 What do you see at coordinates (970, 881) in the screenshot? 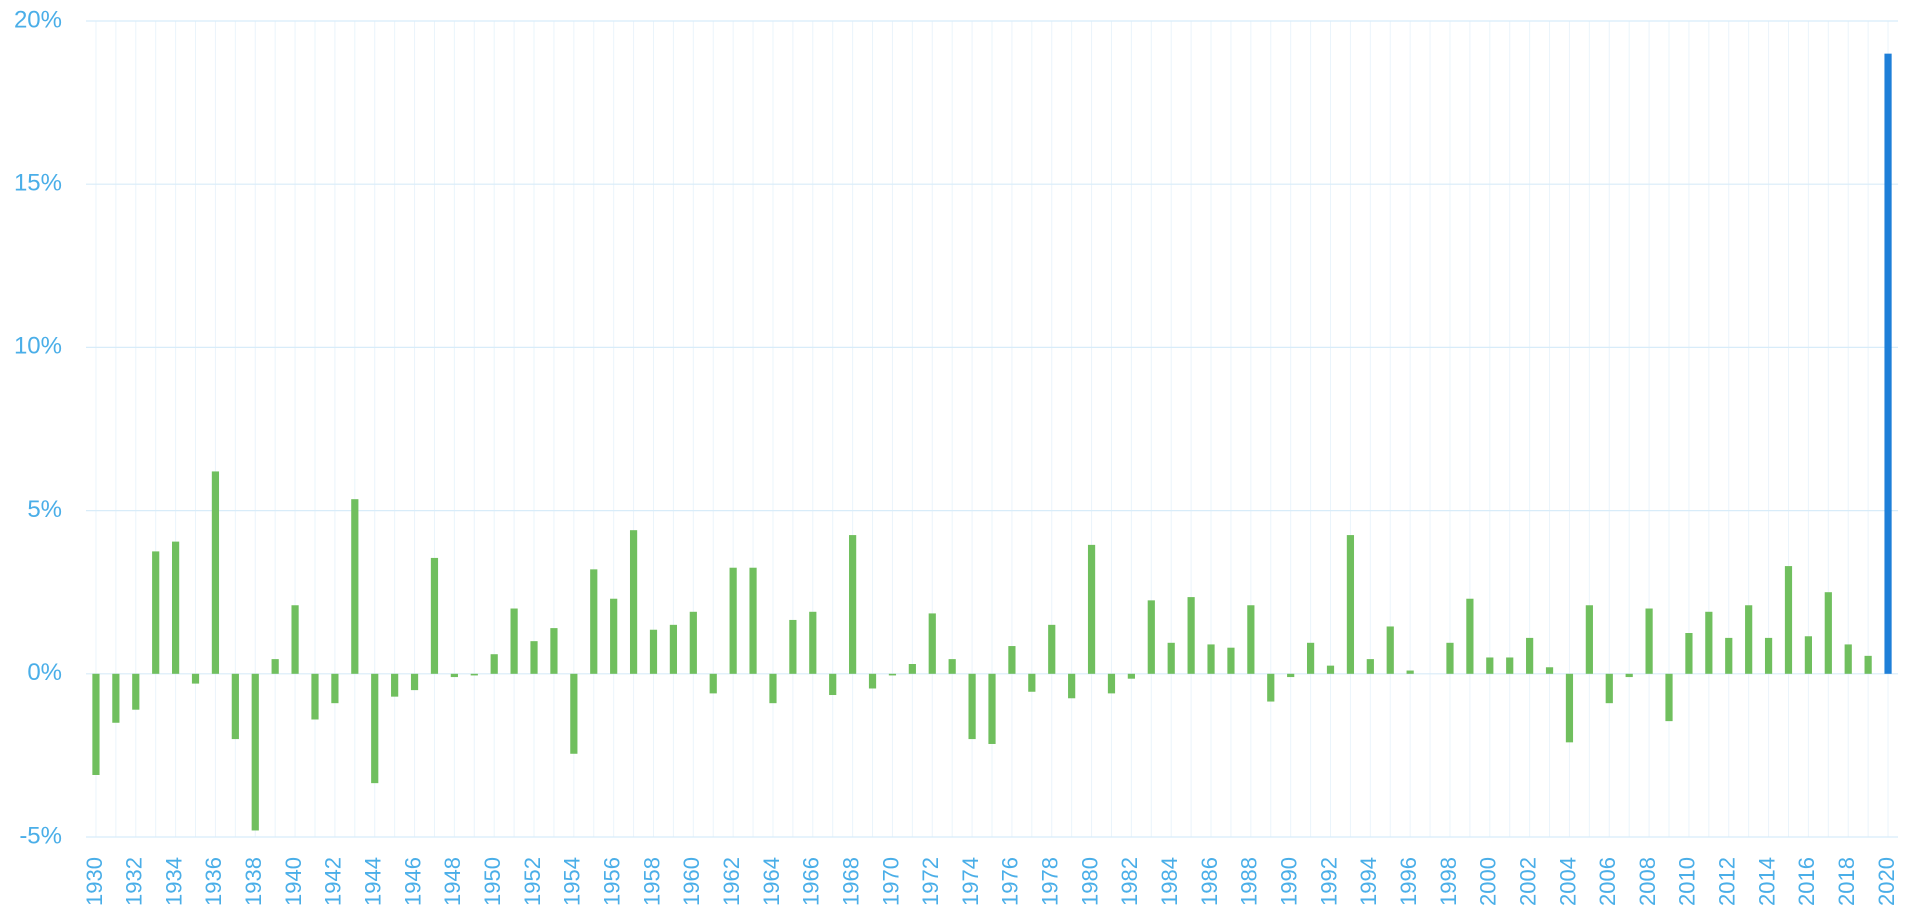
I see `x-tick-label: 1974` at bounding box center [970, 881].